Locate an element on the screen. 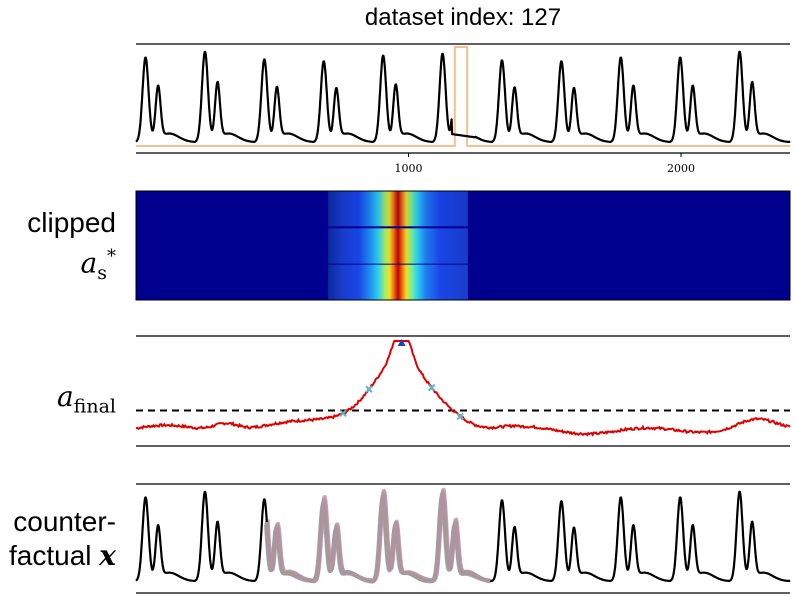  clipped-label-symbol: as* is located at coordinates (71, 265).